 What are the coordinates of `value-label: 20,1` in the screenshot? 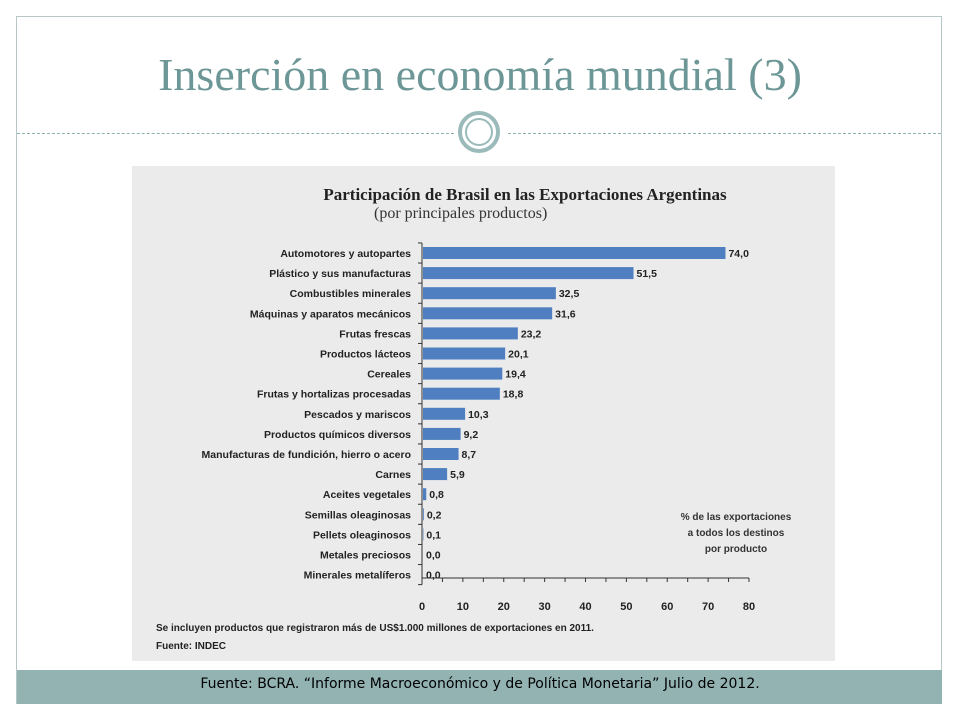 It's located at (518, 355).